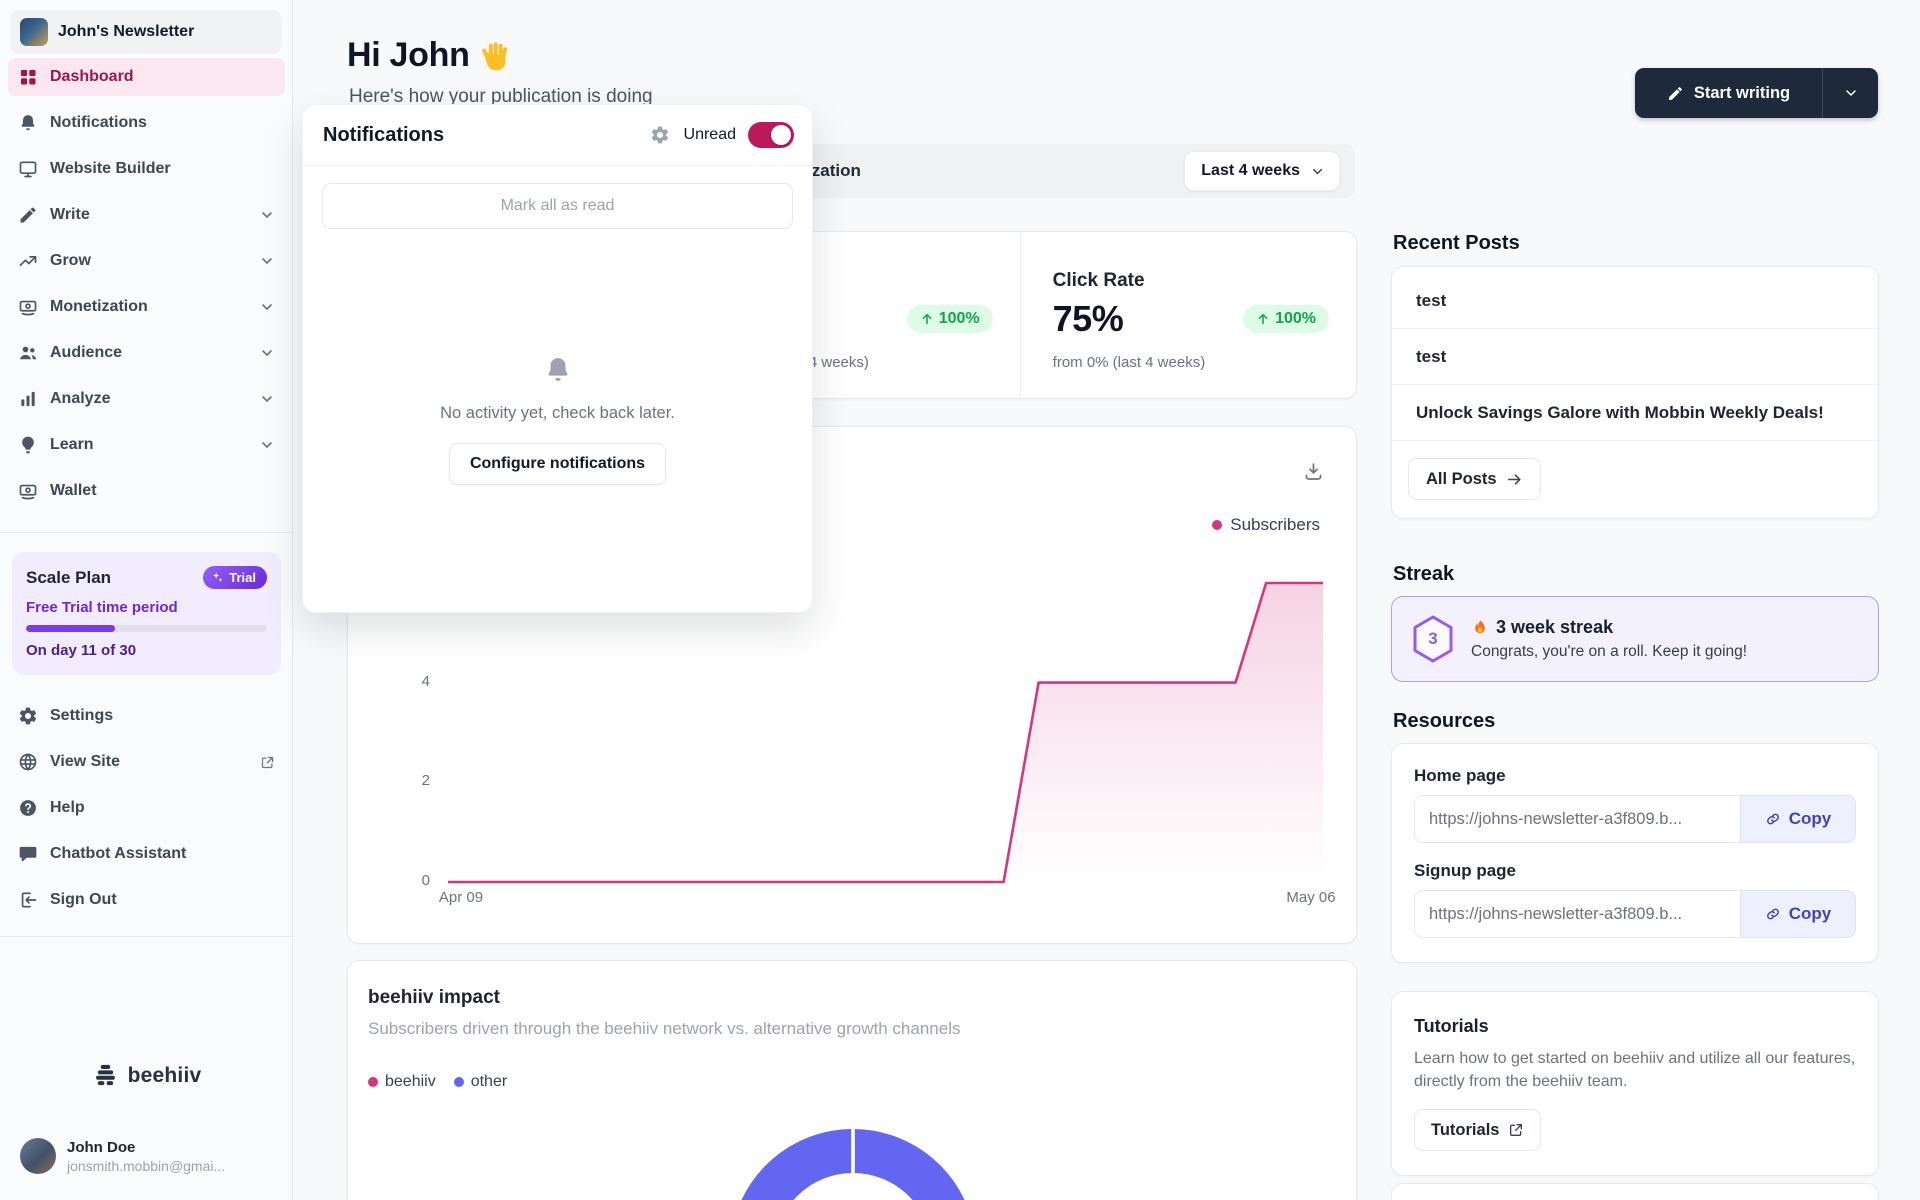  I want to click on trial-progress-fill, so click(71, 628).